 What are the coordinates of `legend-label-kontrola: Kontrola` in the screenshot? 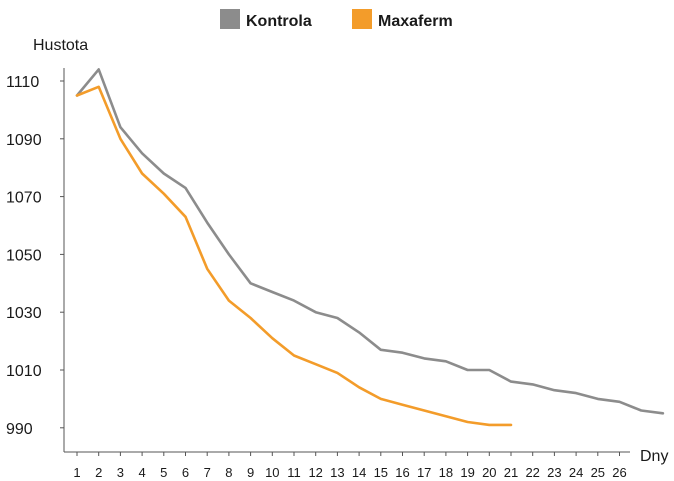 It's located at (279, 21).